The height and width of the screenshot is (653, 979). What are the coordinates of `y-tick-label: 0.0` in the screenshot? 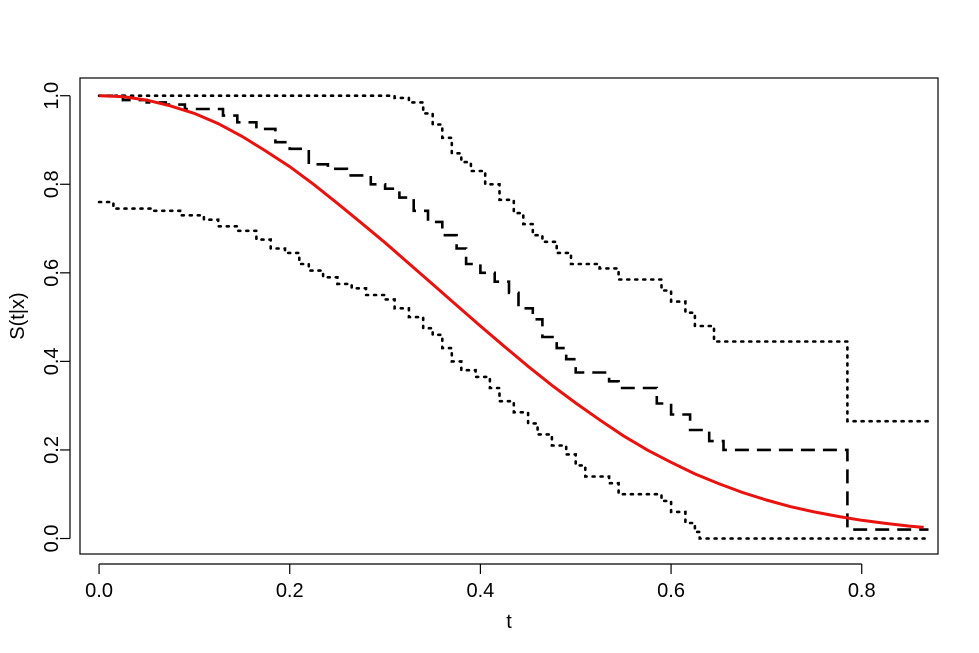 It's located at (52, 539).